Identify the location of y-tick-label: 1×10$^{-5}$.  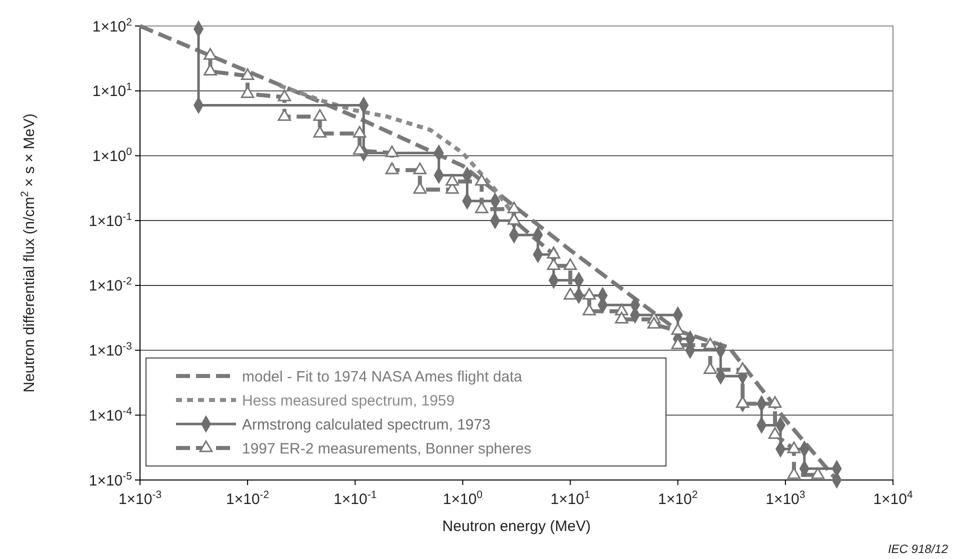
(110, 480).